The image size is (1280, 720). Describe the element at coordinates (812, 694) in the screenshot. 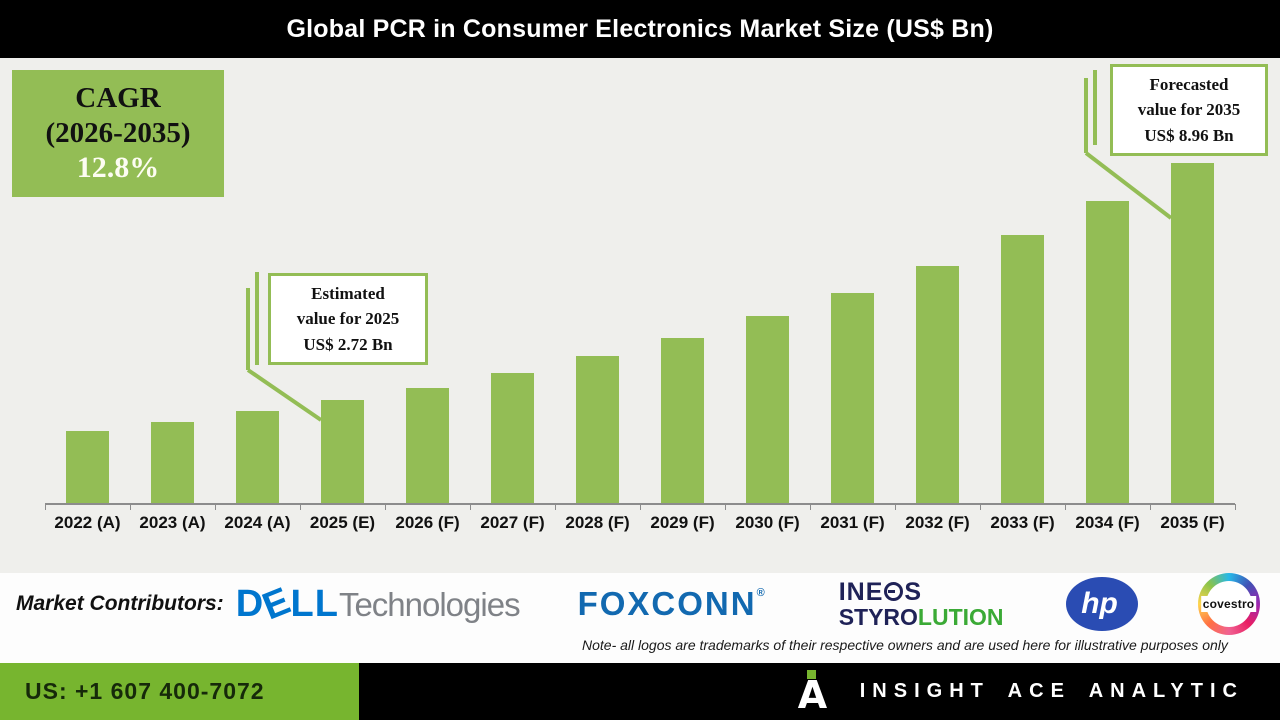

I see `logo-a-glyph: A` at that location.